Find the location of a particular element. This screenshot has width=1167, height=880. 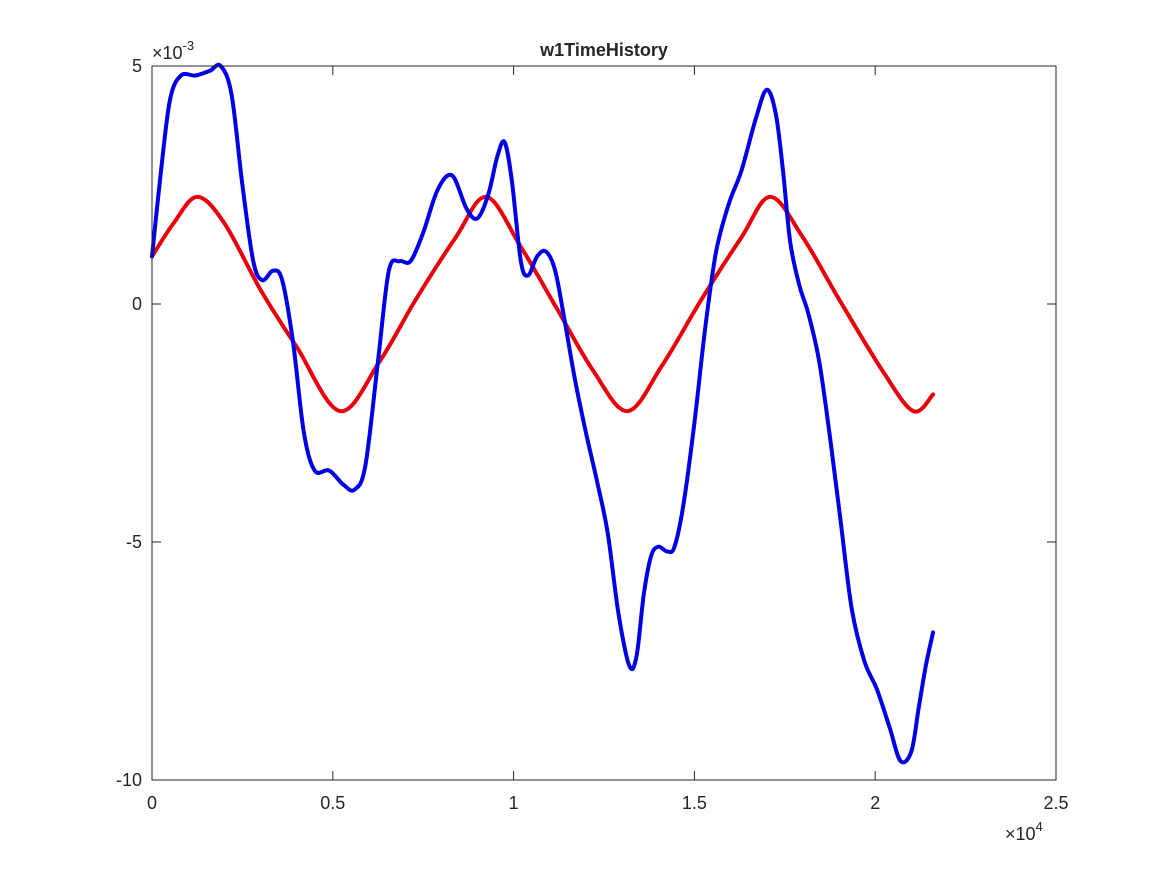

x-tick-label: 2 is located at coordinates (875, 803).